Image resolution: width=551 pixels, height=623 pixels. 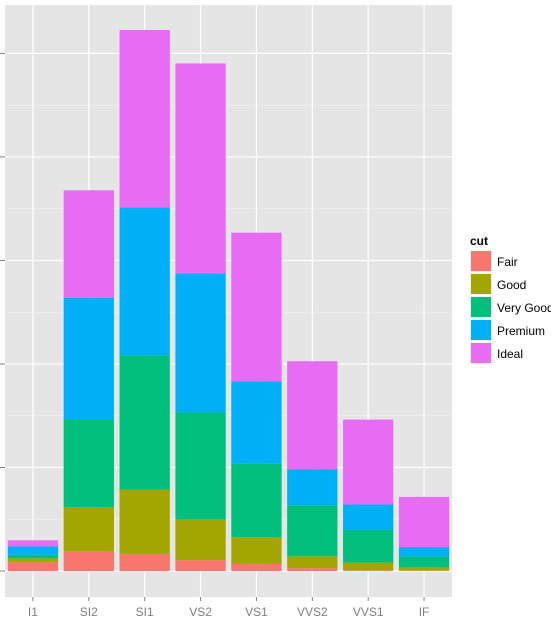 I want to click on legend-label: Very Good, so click(x=524, y=308).